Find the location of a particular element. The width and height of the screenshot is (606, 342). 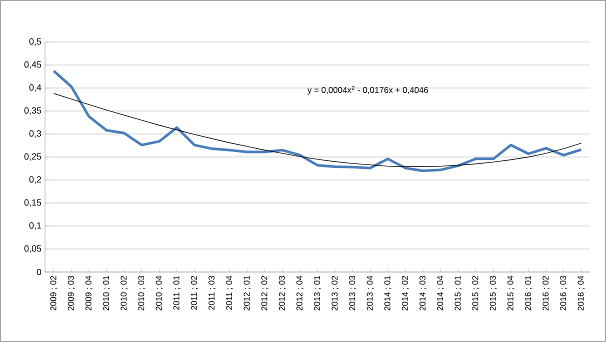

x-tick-label: 2016 ; 03 is located at coordinates (564, 293).